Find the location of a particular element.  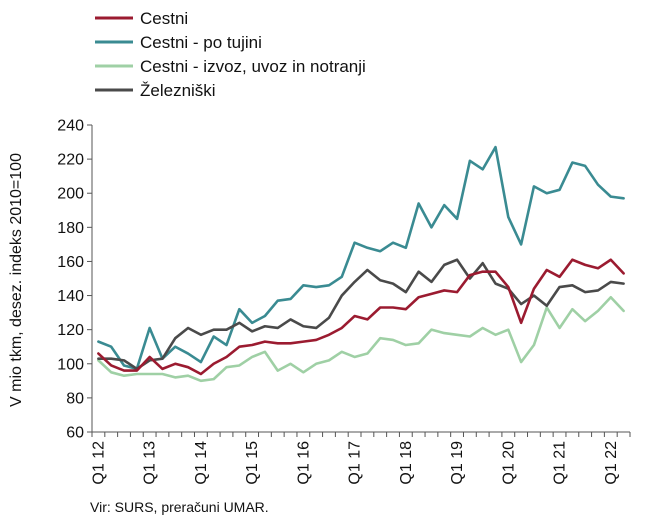

x-tick-label: Q1 14 is located at coordinates (201, 463).